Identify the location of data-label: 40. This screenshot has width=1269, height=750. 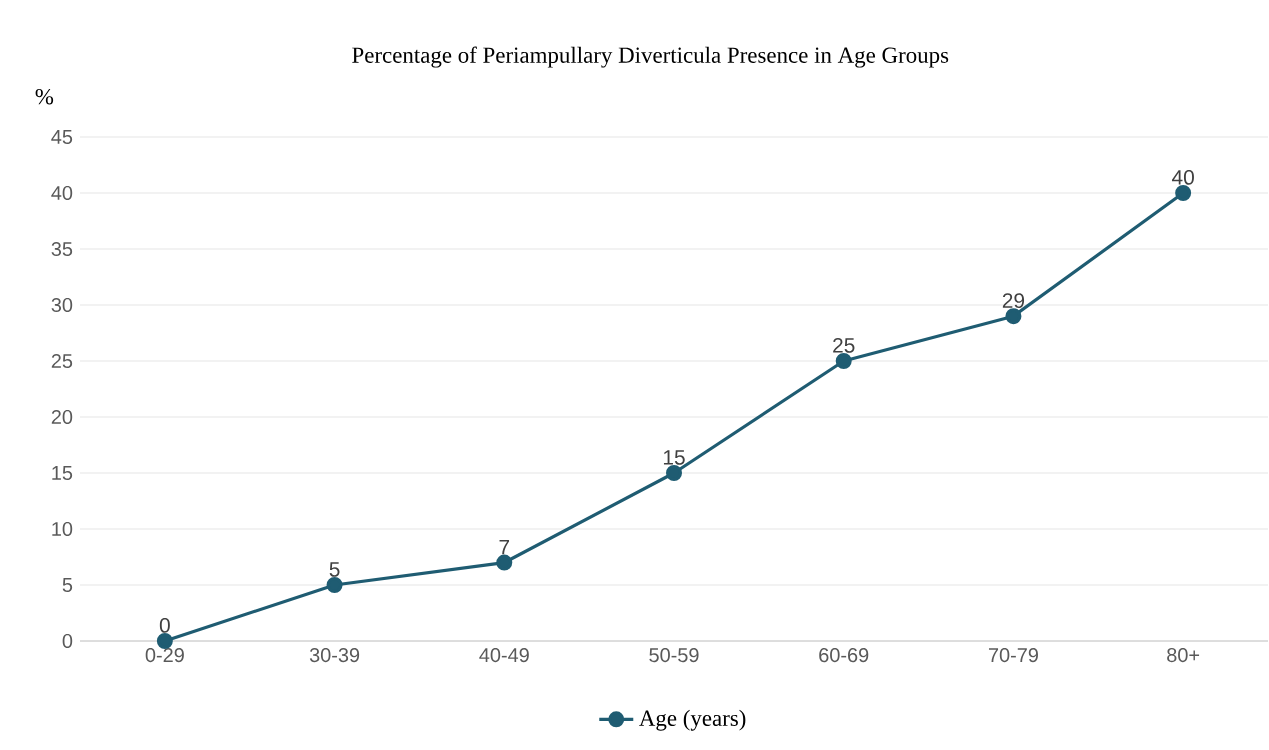
(1182, 177).